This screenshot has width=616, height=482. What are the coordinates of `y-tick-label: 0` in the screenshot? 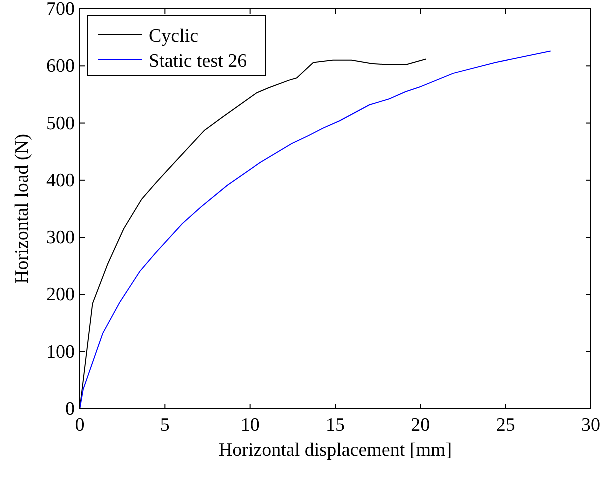 It's located at (70, 409).